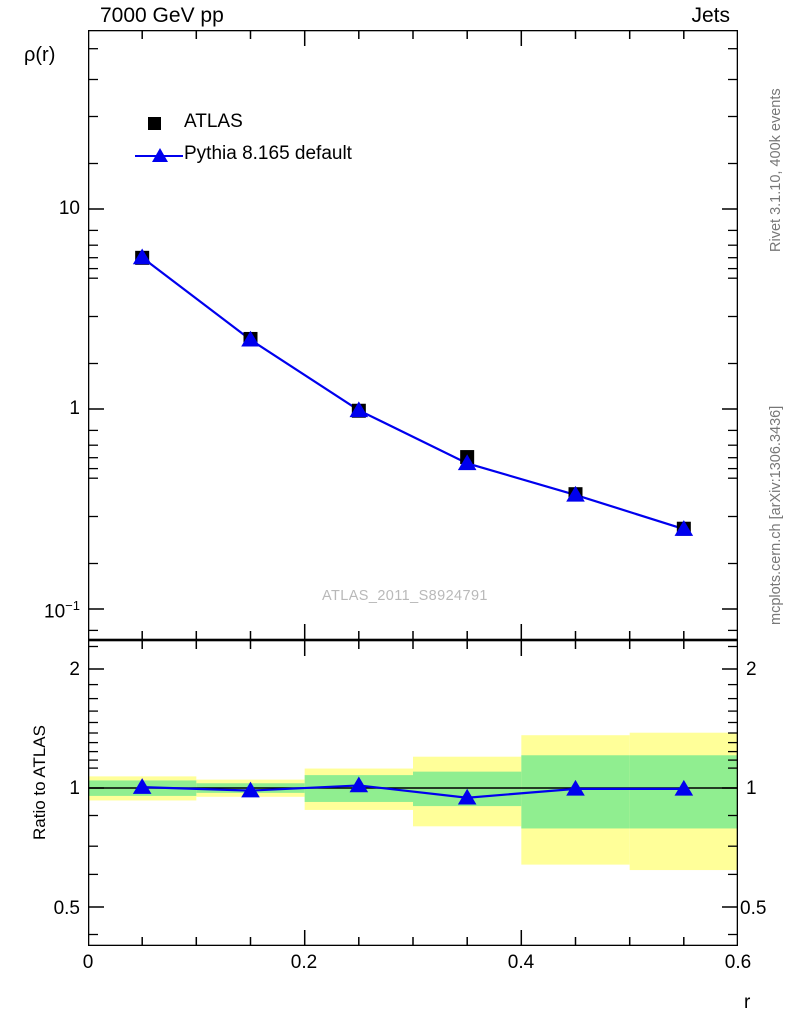 The height and width of the screenshot is (1024, 786). I want to click on triangle-marker-icon, so click(160, 155).